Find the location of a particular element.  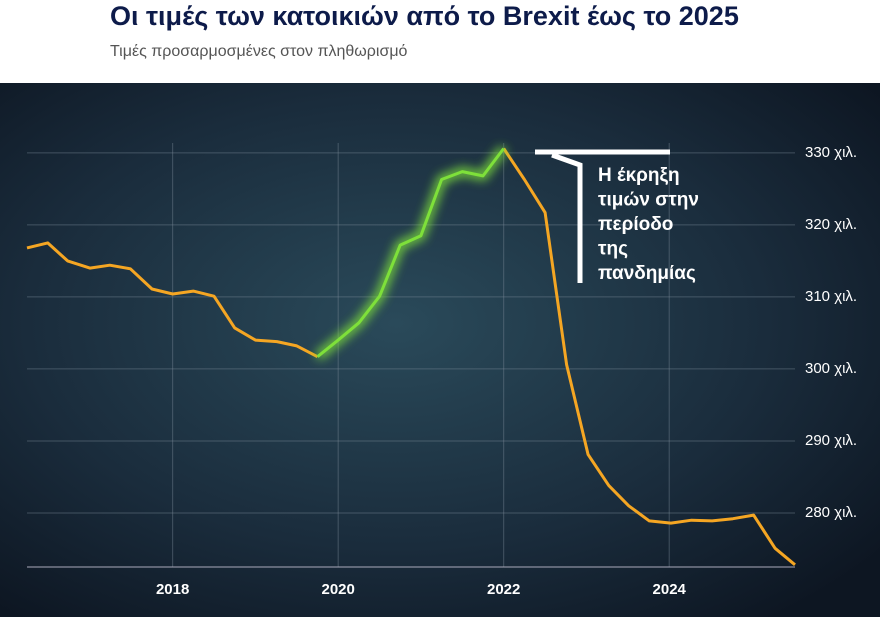

x-tick-label: 2024 is located at coordinates (670, 589).